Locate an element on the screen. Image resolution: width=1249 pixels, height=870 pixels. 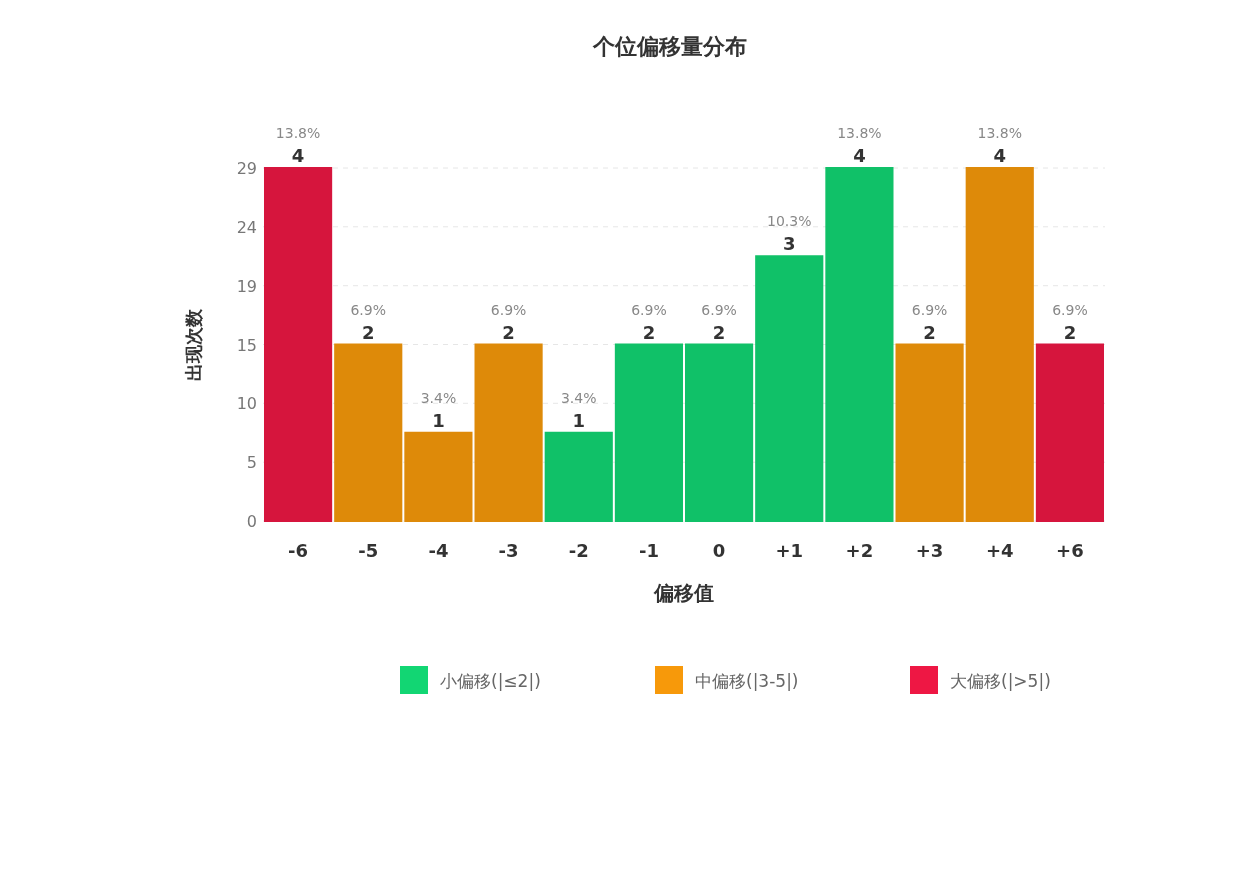
x-tick-label: -5 is located at coordinates (368, 550).